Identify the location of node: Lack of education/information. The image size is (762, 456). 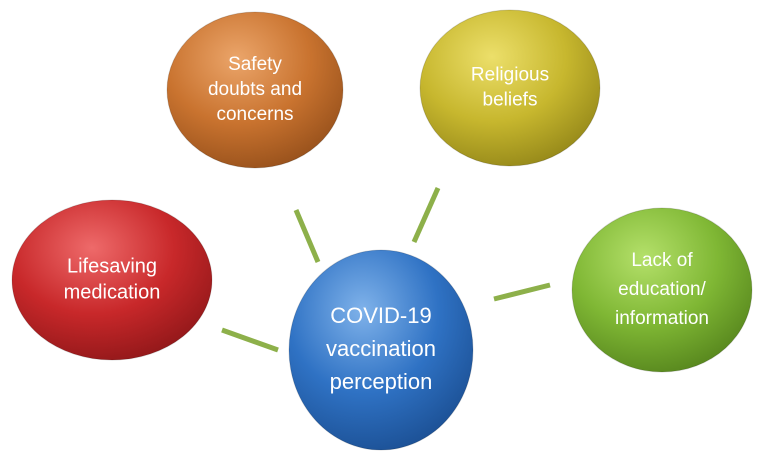
(662, 290).